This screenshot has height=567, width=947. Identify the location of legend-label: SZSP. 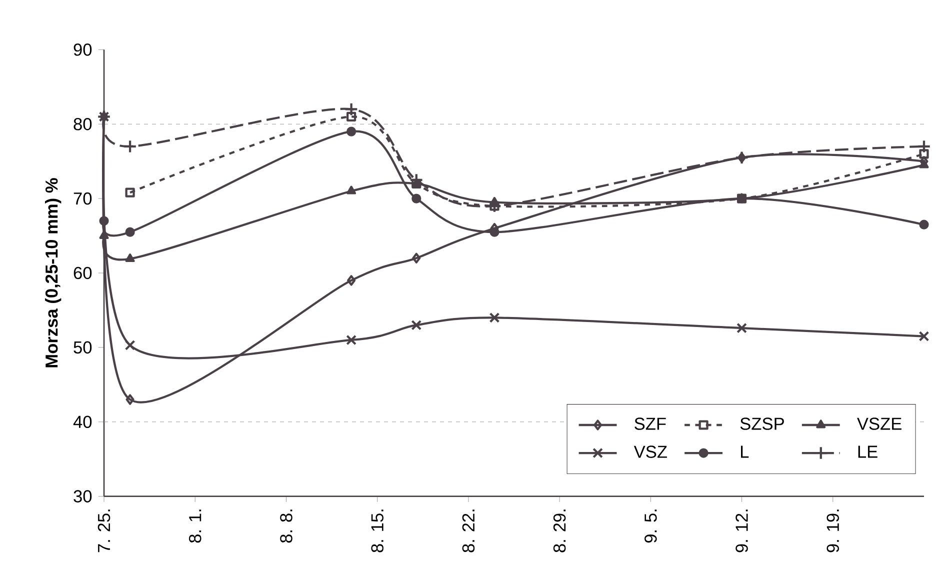
(762, 424).